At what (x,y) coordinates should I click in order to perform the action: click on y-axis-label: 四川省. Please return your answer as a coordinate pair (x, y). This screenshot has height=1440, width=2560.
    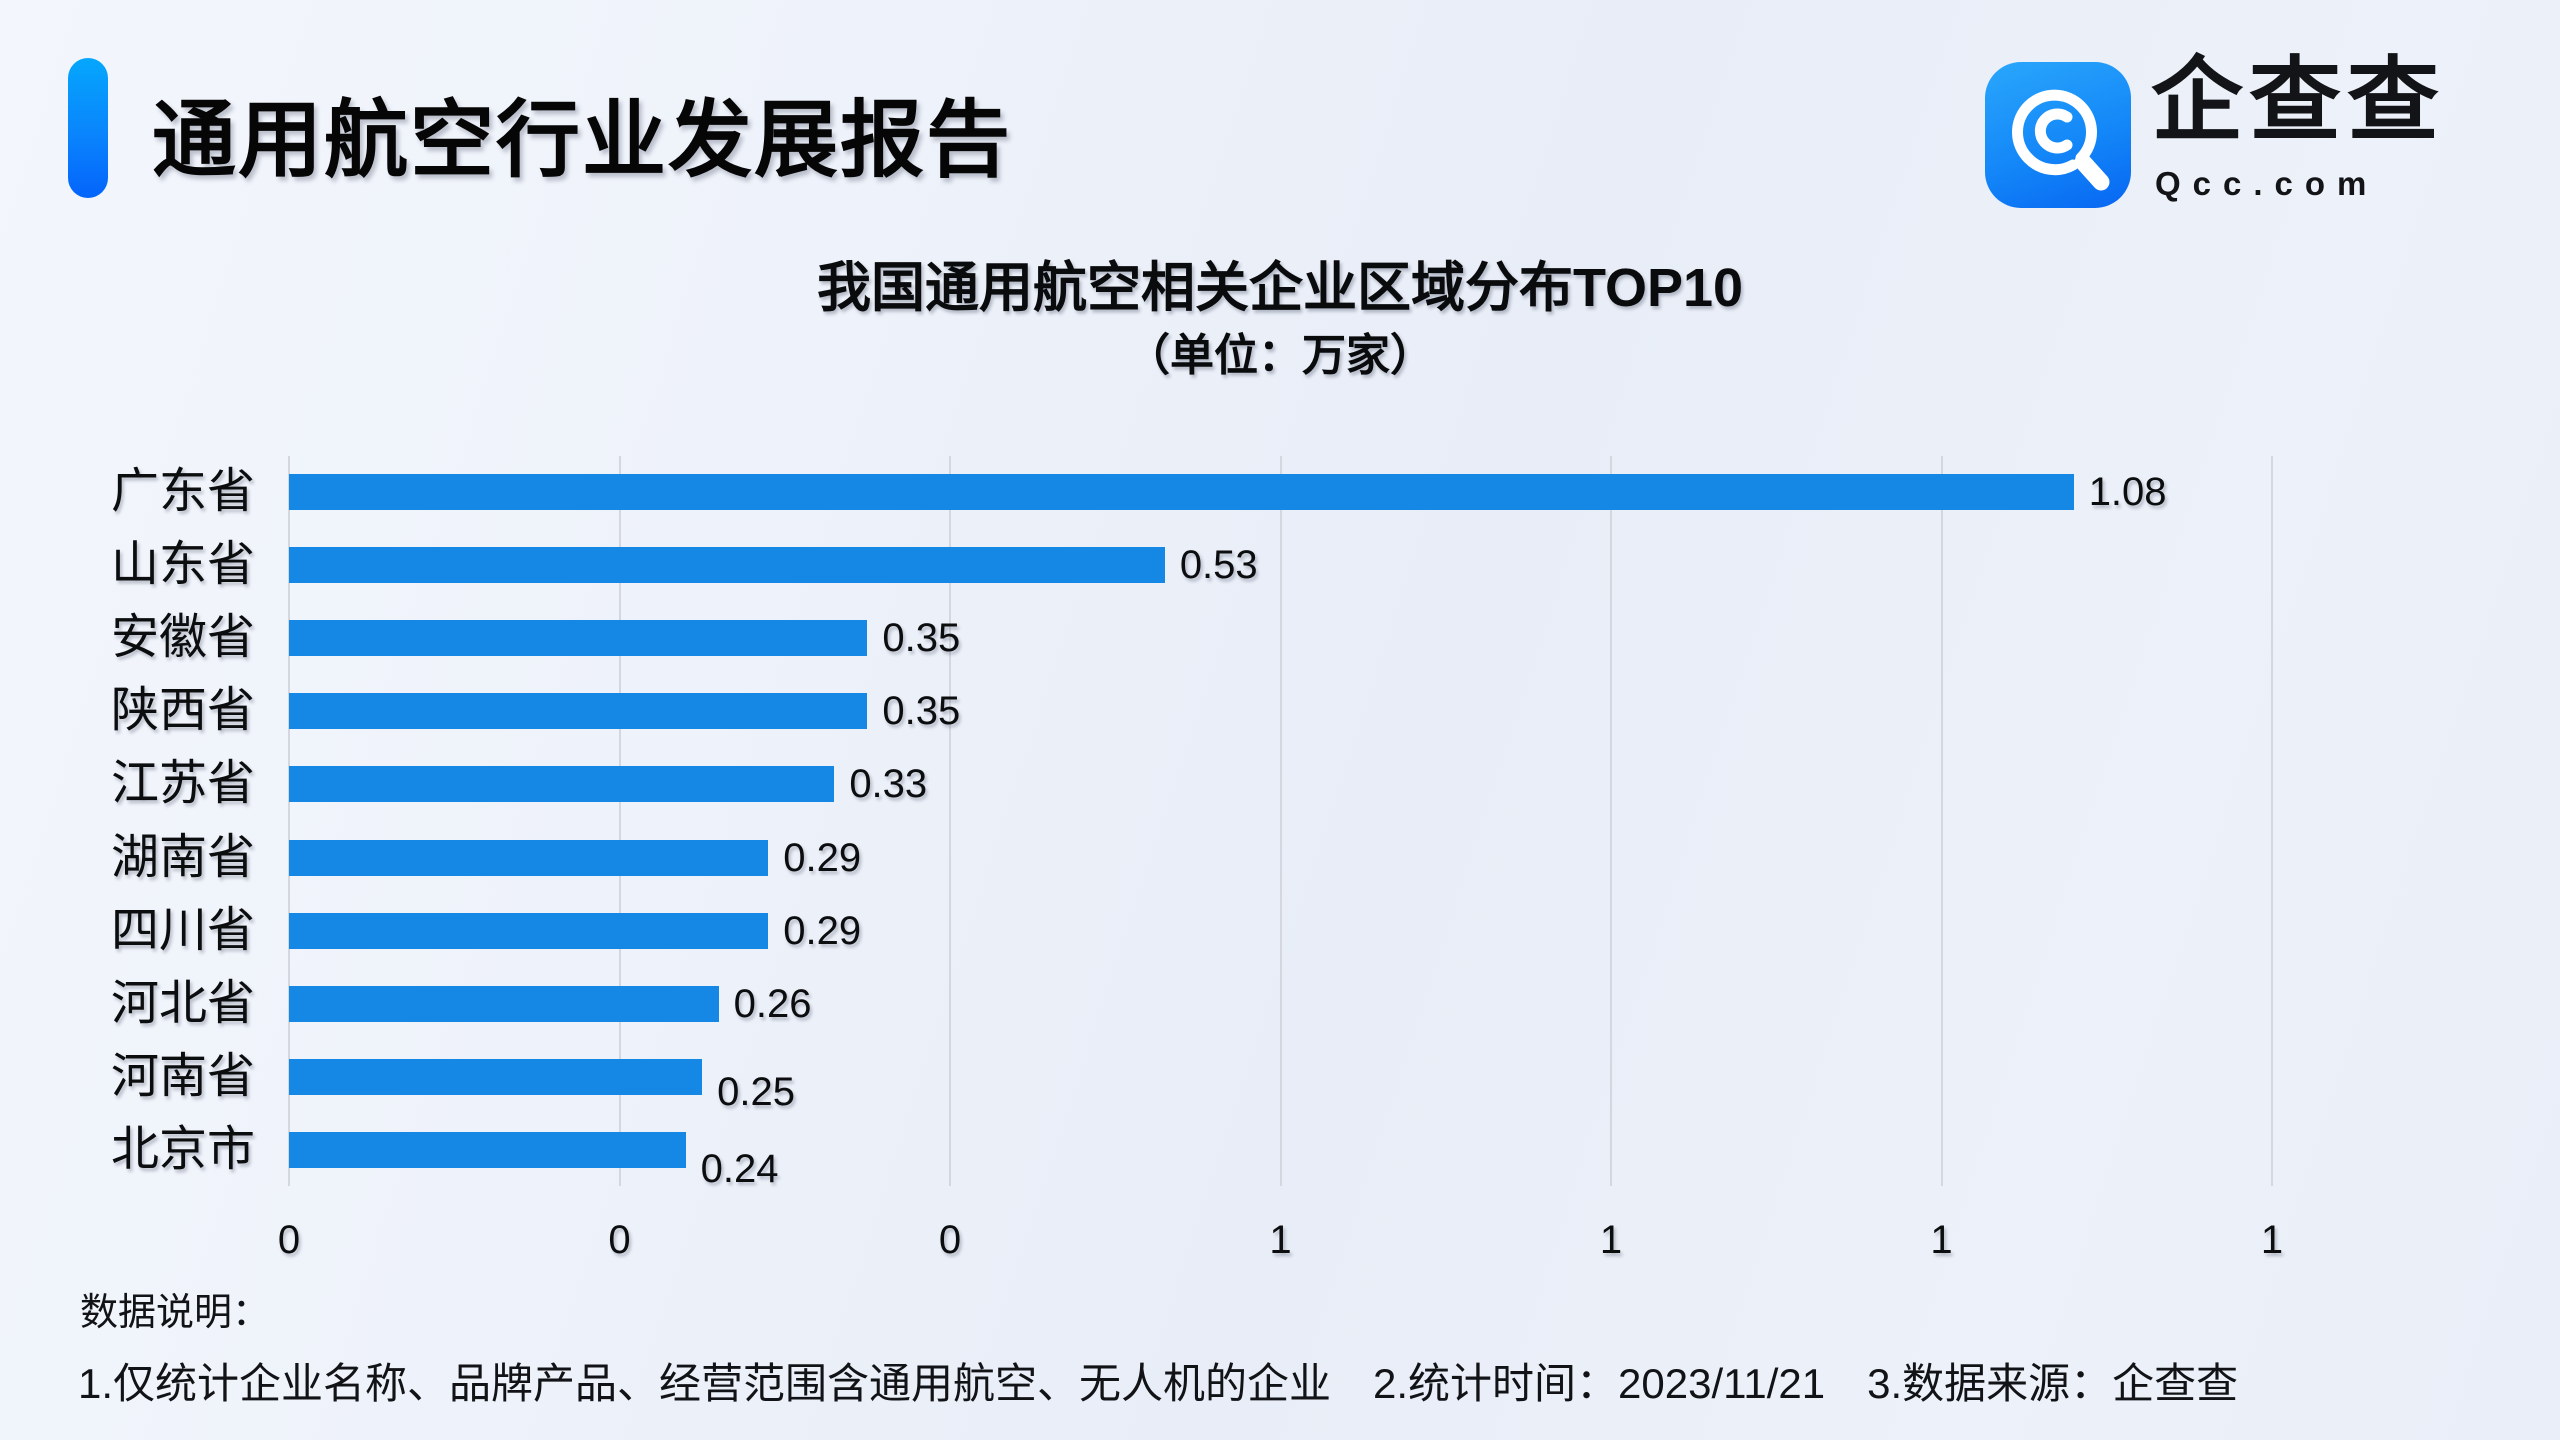
    Looking at the image, I should click on (182, 930).